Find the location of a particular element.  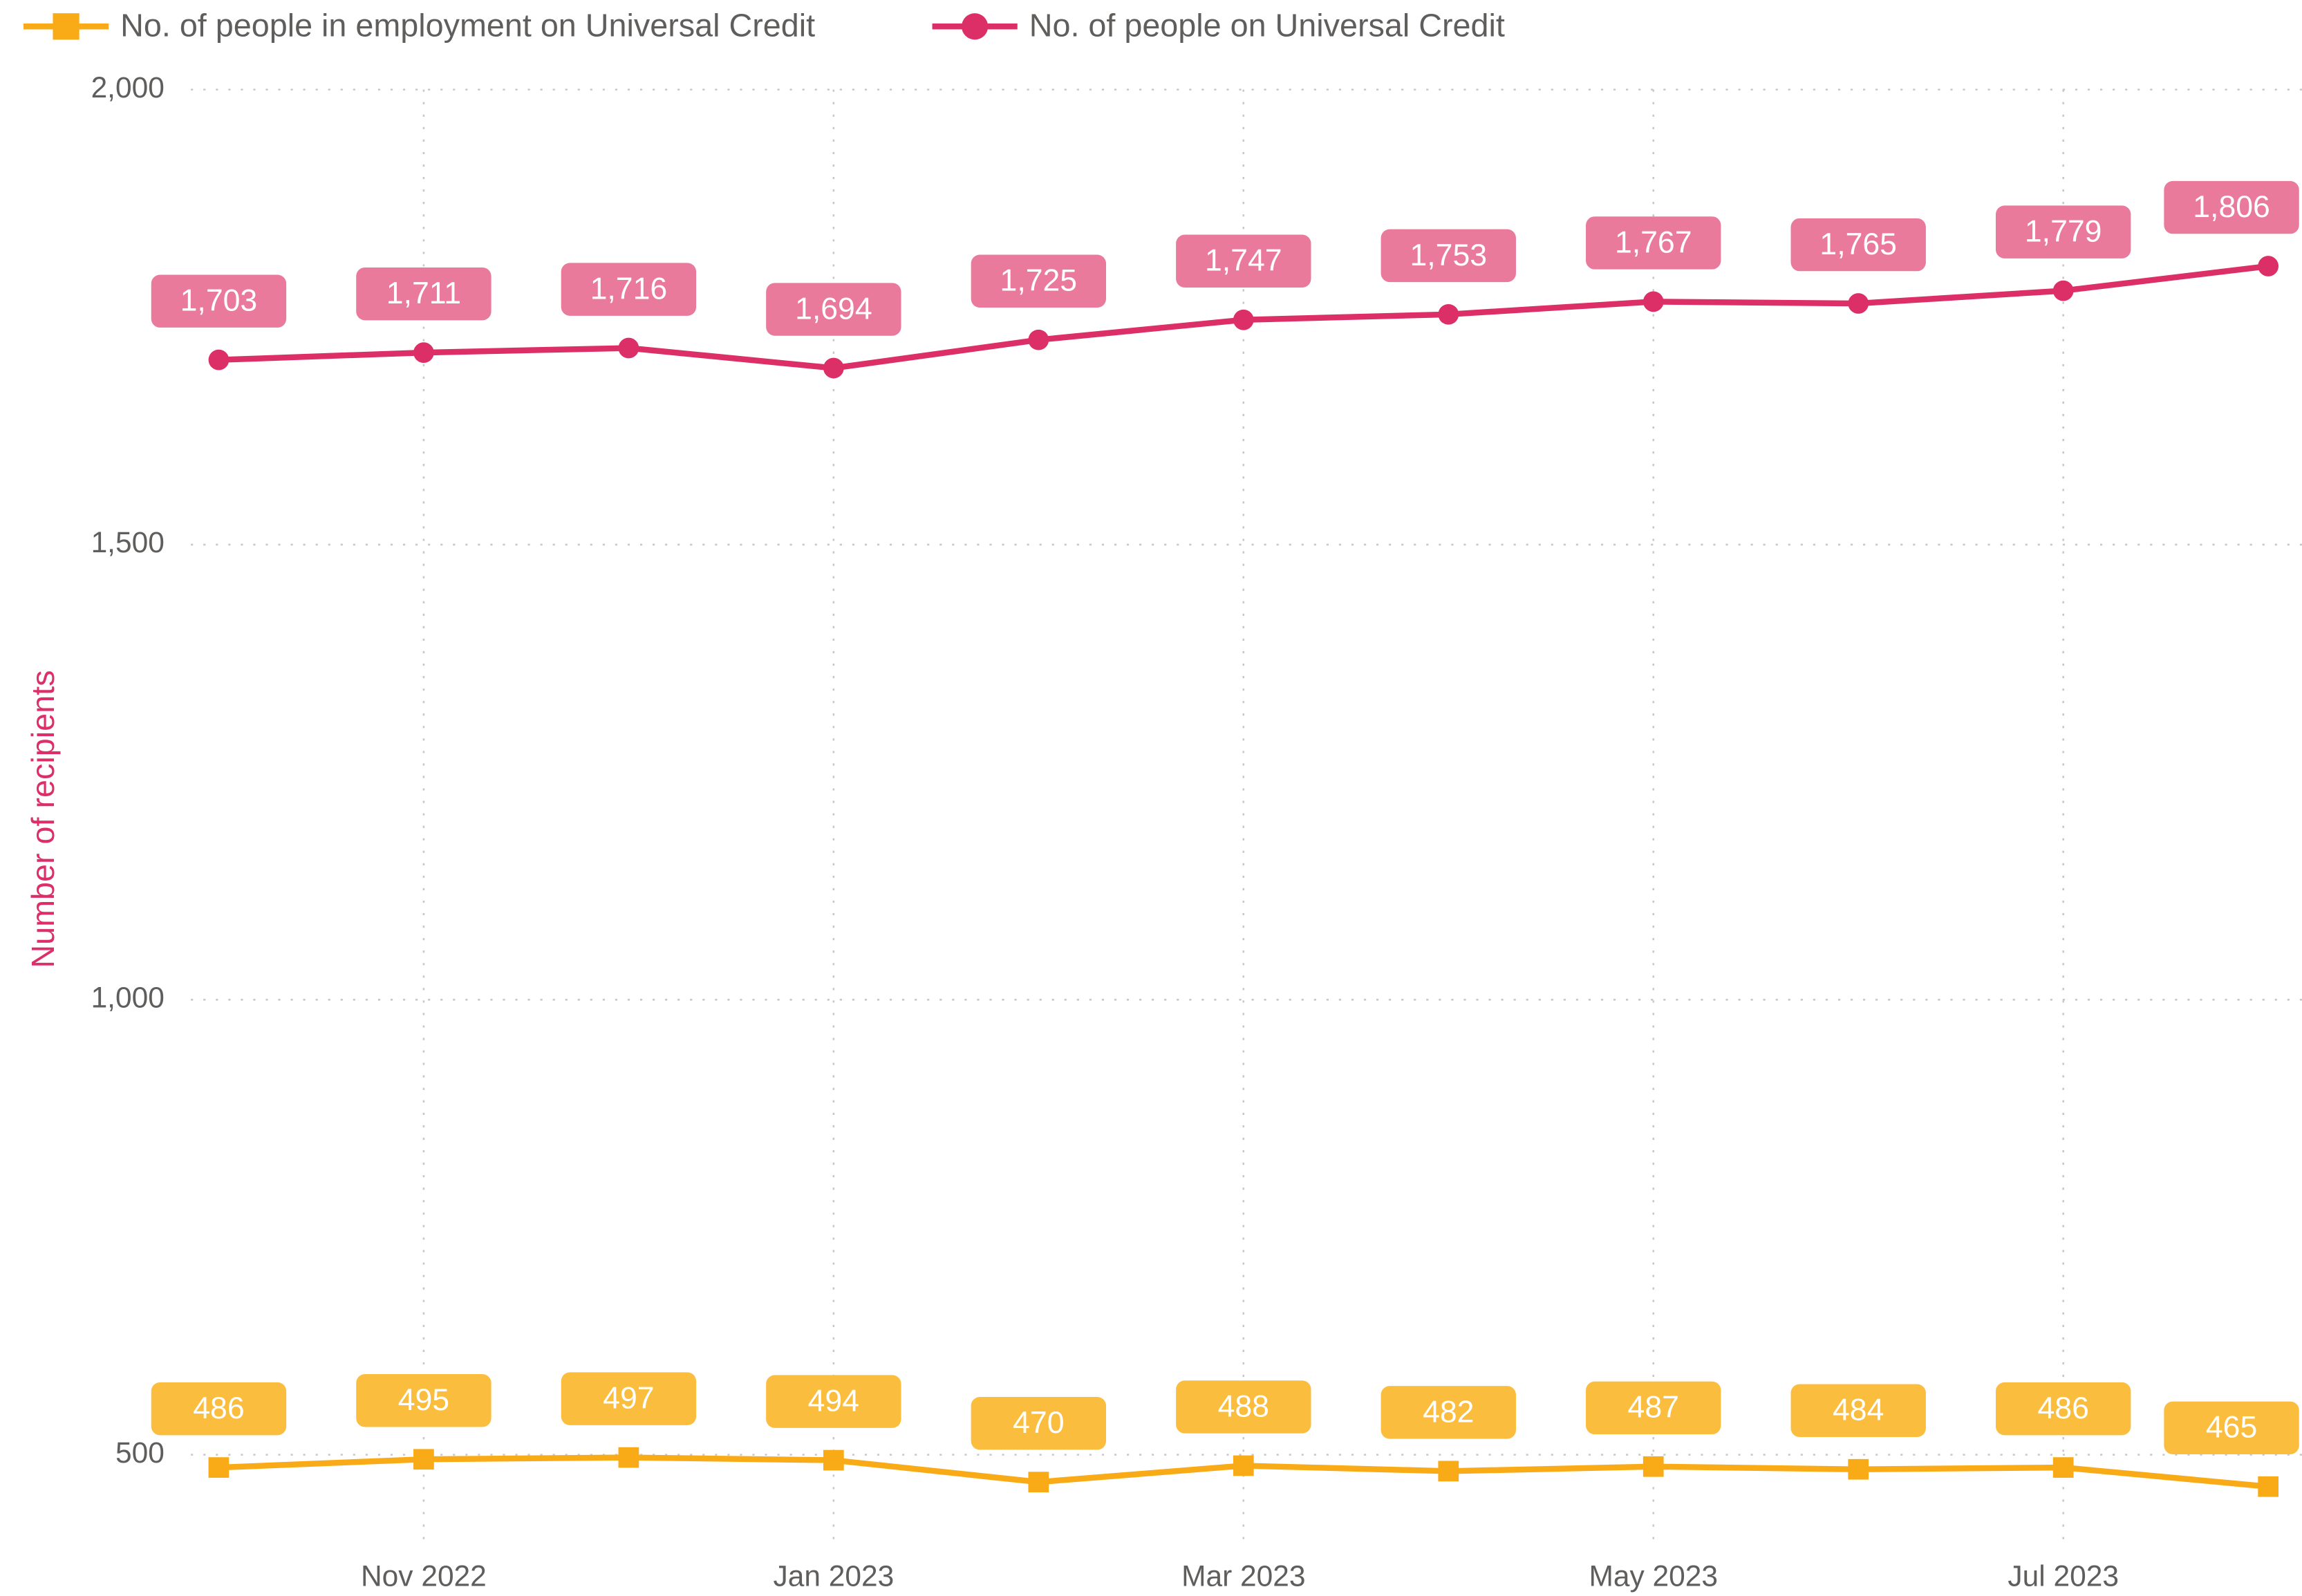

data-label: 1,694 is located at coordinates (833, 309).